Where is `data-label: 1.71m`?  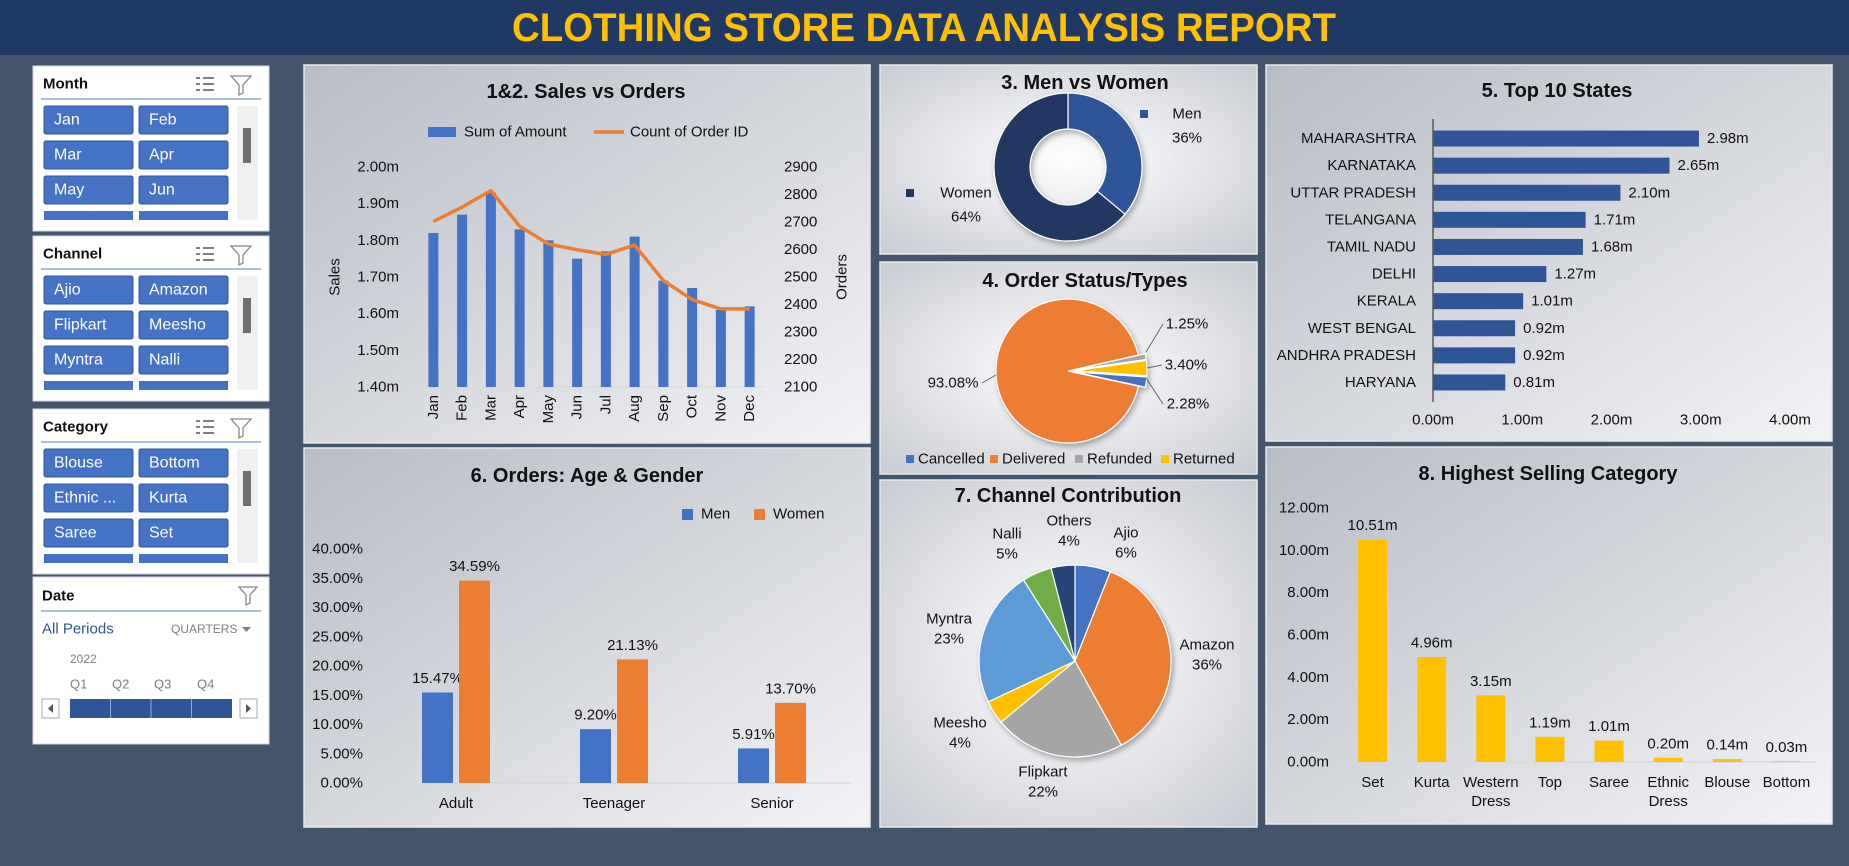
data-label: 1.71m is located at coordinates (1615, 219).